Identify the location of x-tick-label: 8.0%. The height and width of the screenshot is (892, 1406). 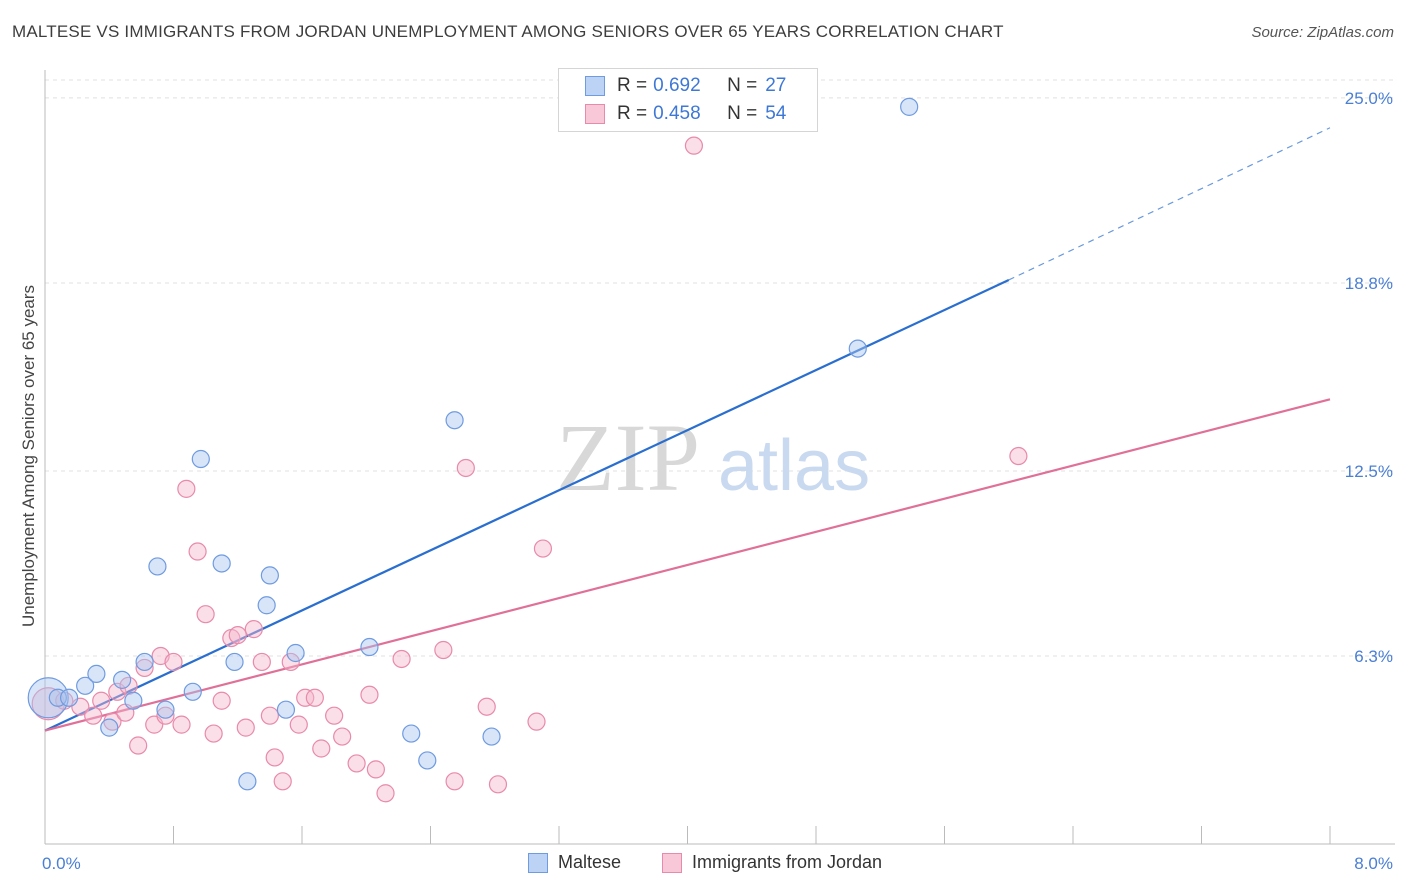
(1373, 863).